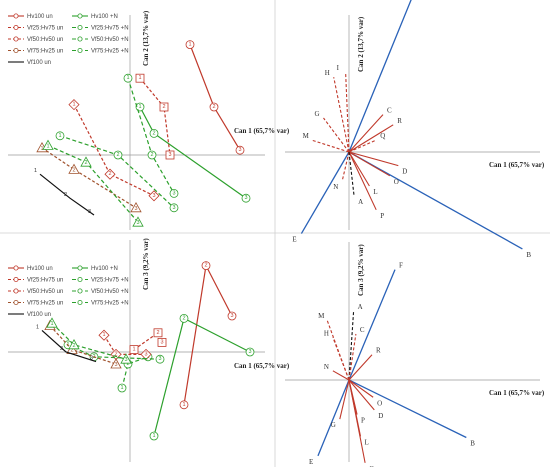 The height and width of the screenshot is (467, 550). I want to click on point-label-vf50-hv50-n: 3, so click(159, 359).